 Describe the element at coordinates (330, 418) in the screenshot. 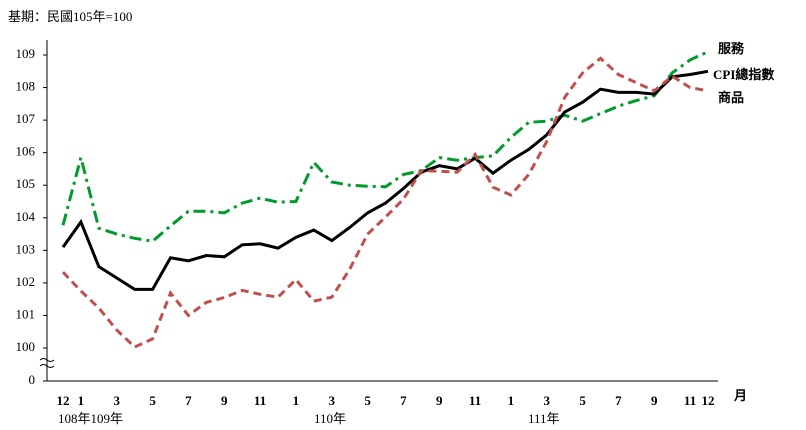

I see `year-label: 110年` at that location.